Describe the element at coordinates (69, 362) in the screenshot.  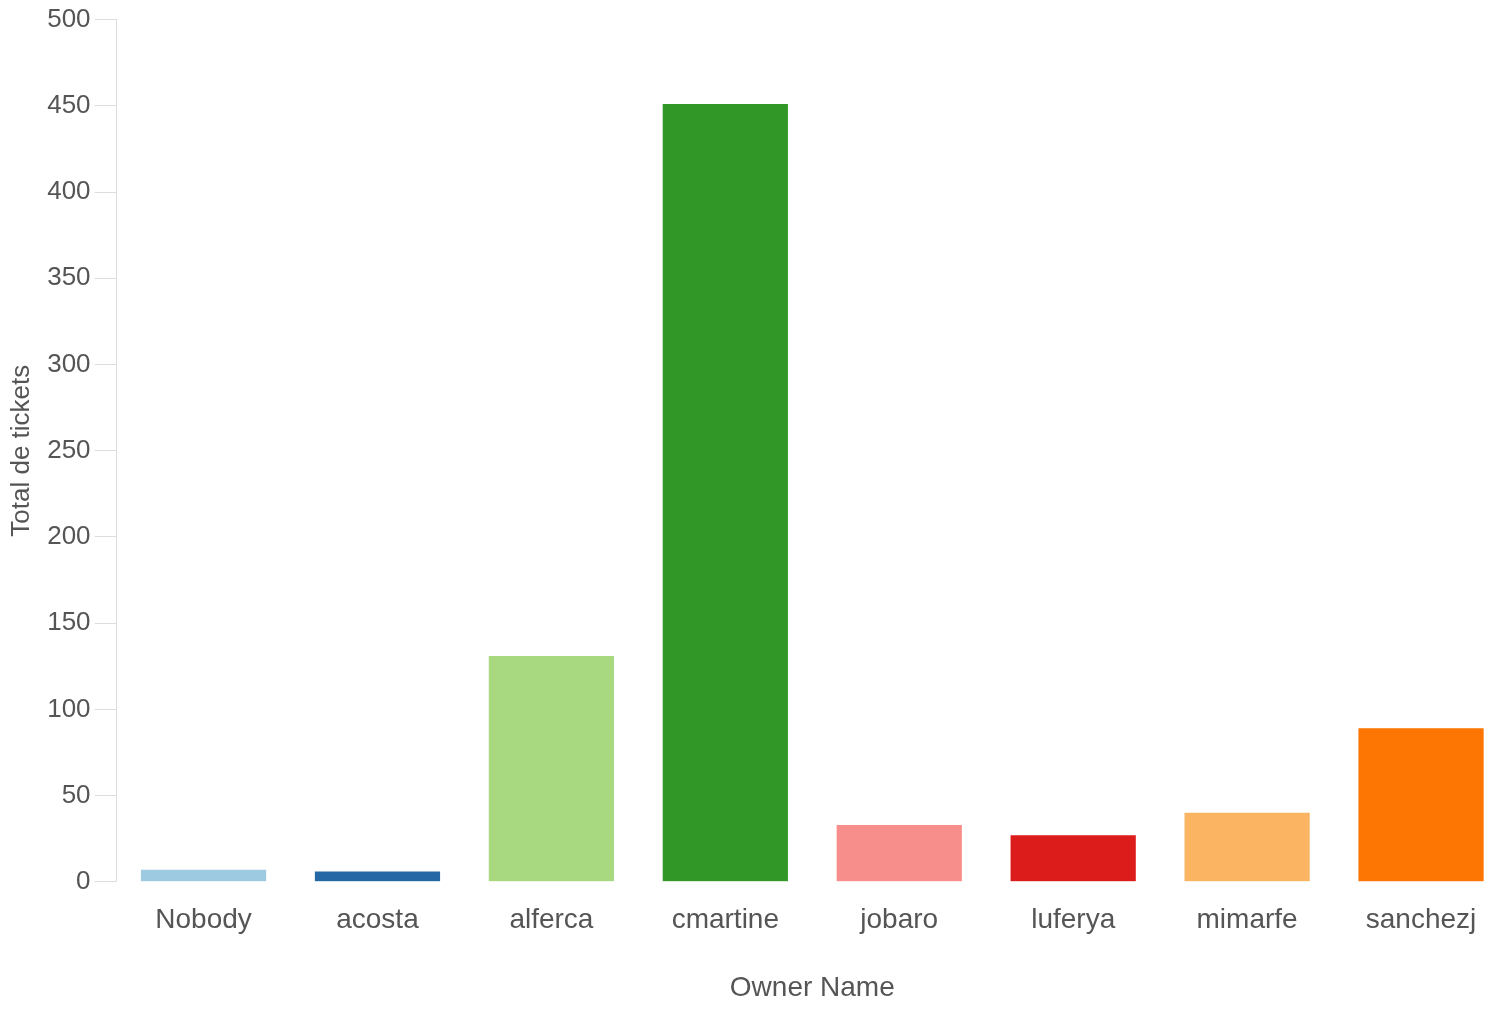
I see `y-tick-label: 300` at that location.